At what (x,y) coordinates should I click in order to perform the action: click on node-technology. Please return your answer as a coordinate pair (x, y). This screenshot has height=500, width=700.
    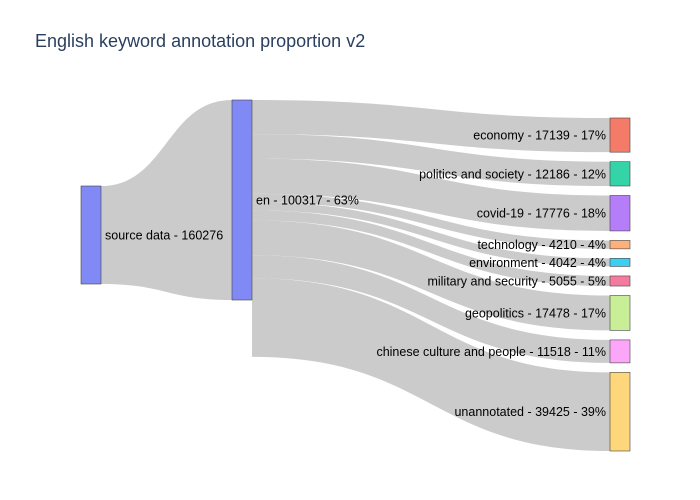
    Looking at the image, I should click on (620, 245).